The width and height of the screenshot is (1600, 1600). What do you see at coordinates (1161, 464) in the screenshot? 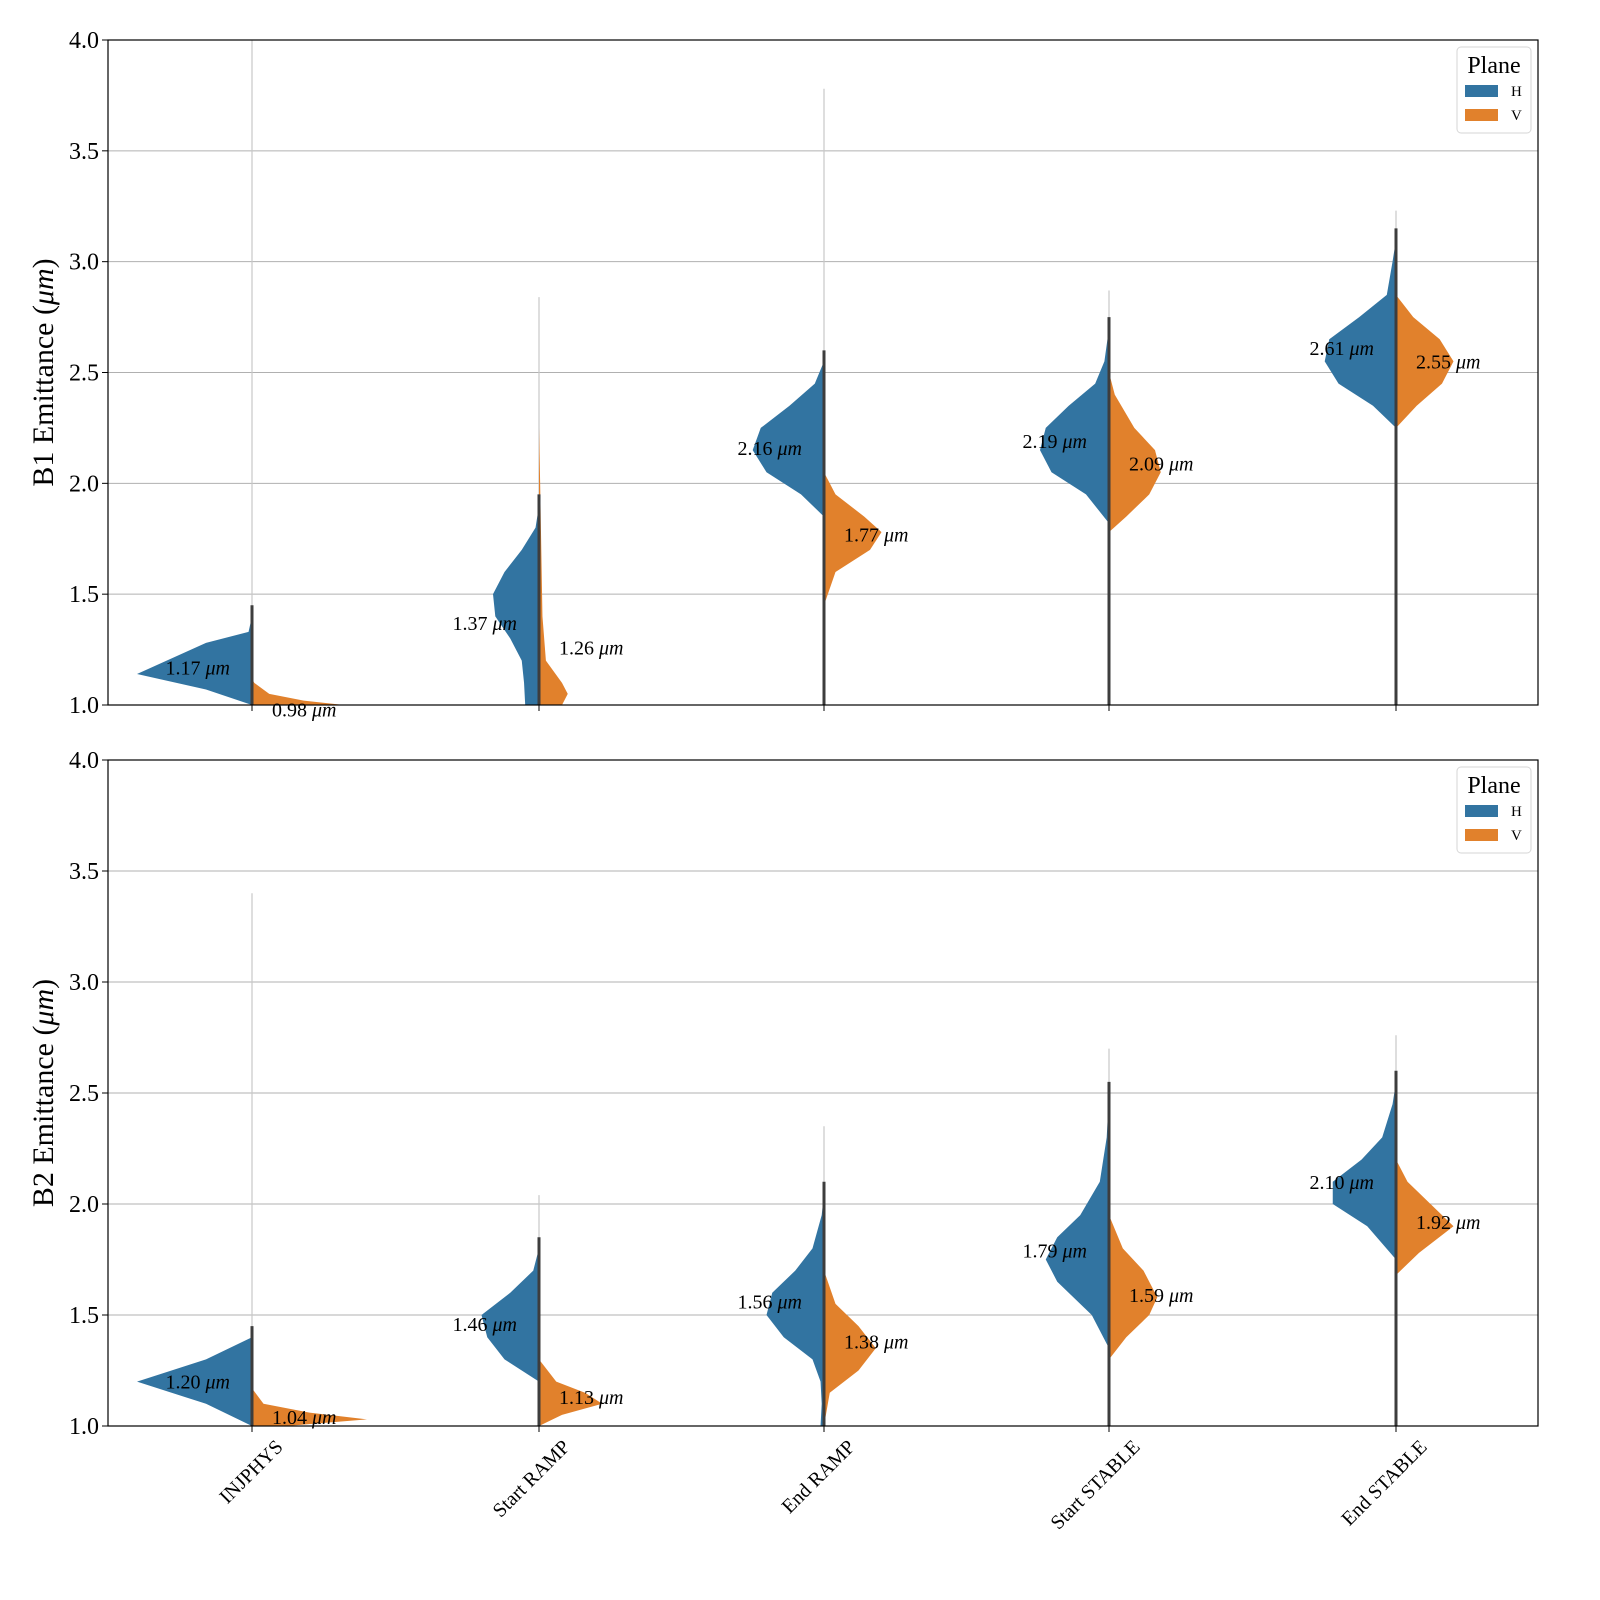
I see `median-annotation-v: 2.09 μm` at bounding box center [1161, 464].